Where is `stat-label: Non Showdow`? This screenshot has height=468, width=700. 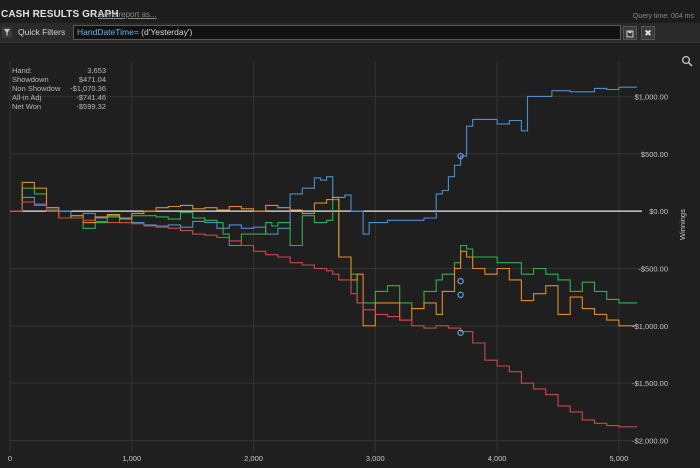 stat-label: Non Showdow is located at coordinates (36, 88).